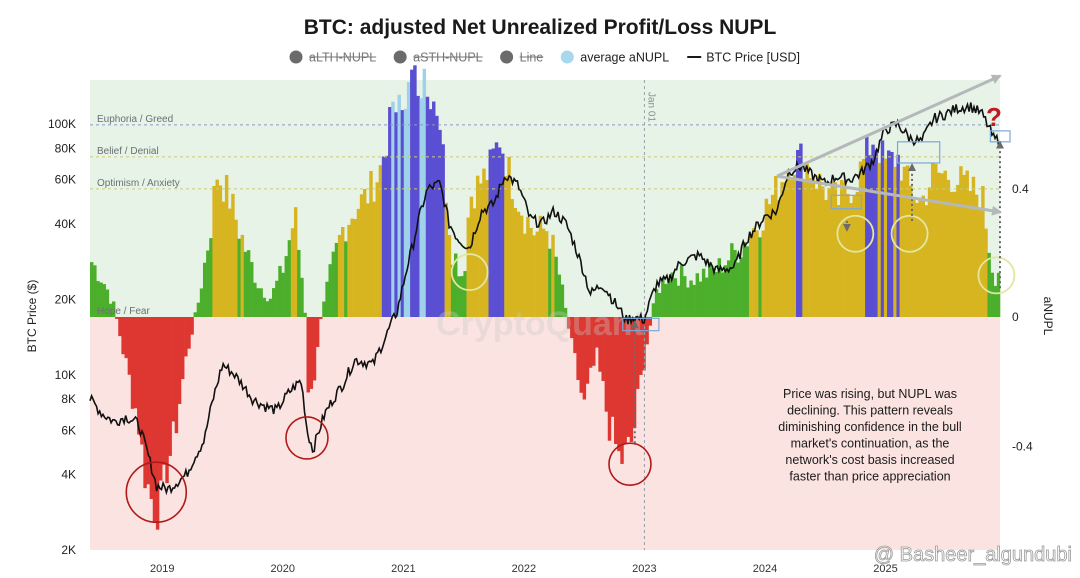  Describe the element at coordinates (438, 57) in the screenshot. I see `legend-item: aSTH-NUPL` at that location.